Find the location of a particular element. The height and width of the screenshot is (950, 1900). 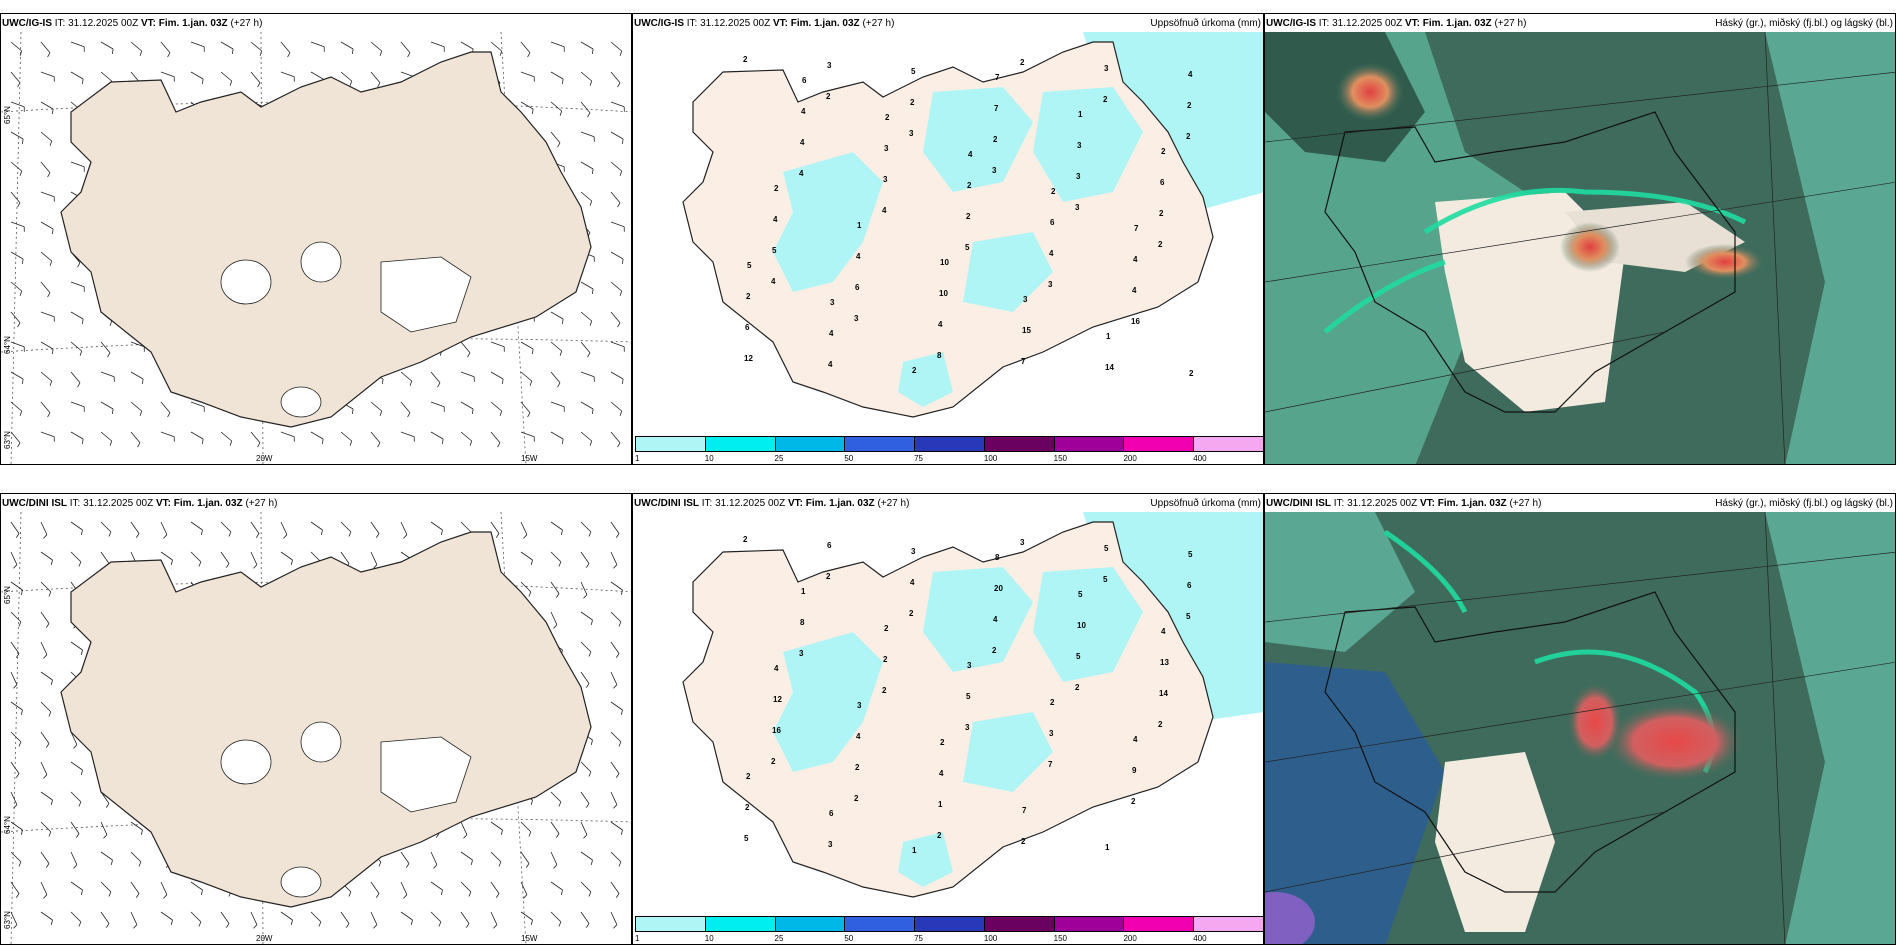

lon-label-15w: 15W is located at coordinates (529, 458).